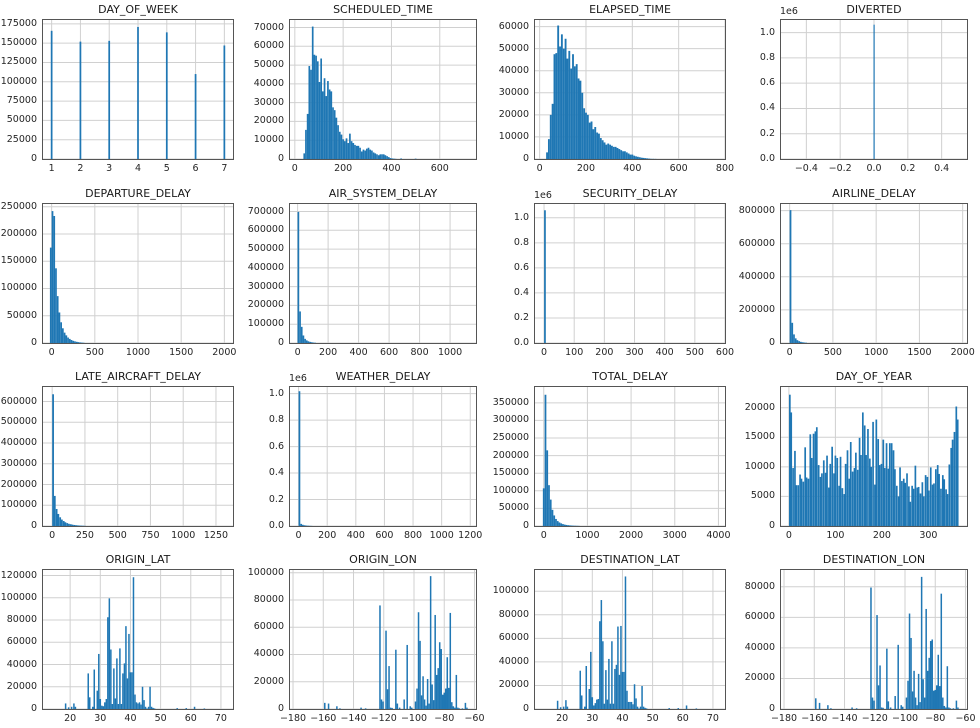  What do you see at coordinates (510, 420) in the screenshot?
I see `y-tick-label: 300000` at bounding box center [510, 420].